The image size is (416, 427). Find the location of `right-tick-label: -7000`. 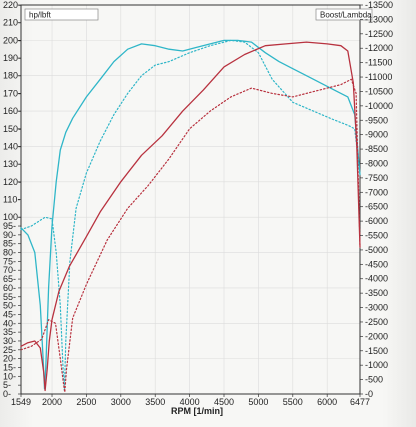

right-tick-label: -7000 is located at coordinates (376, 192).